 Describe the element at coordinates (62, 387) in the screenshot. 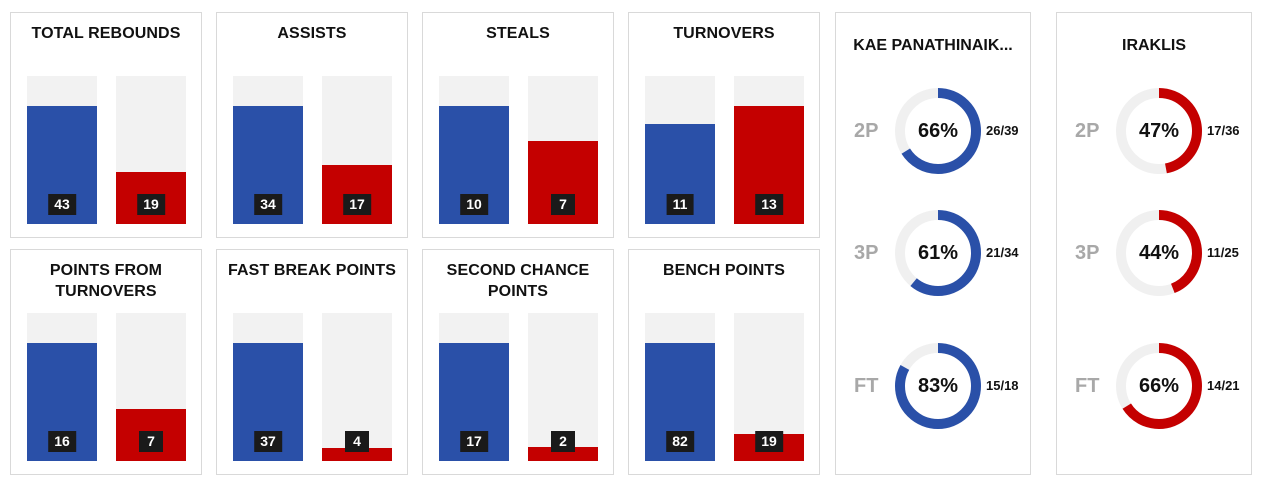

I see `home-bar-track: 16` at that location.